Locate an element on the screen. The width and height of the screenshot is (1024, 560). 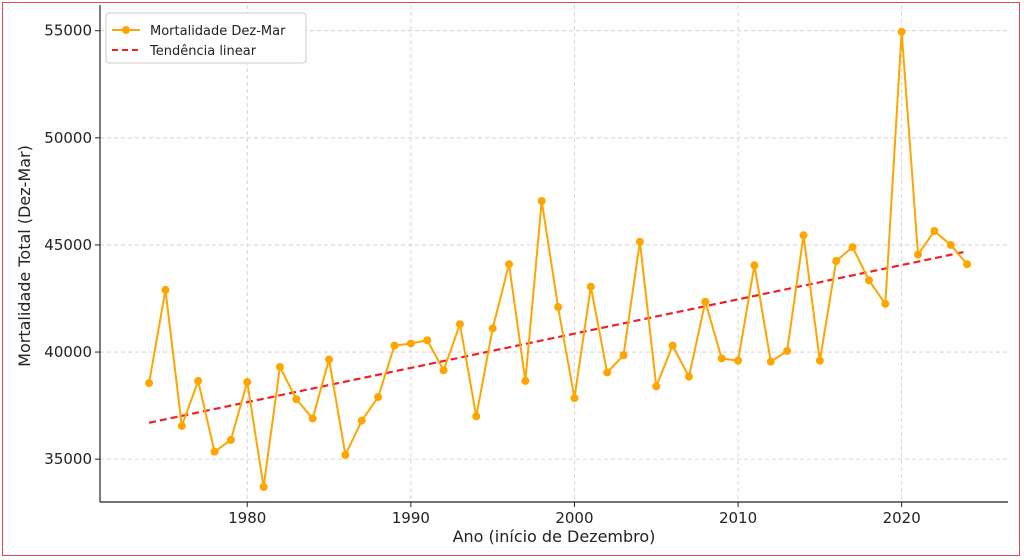
y-tick-label: 50000 is located at coordinates (68, 138).